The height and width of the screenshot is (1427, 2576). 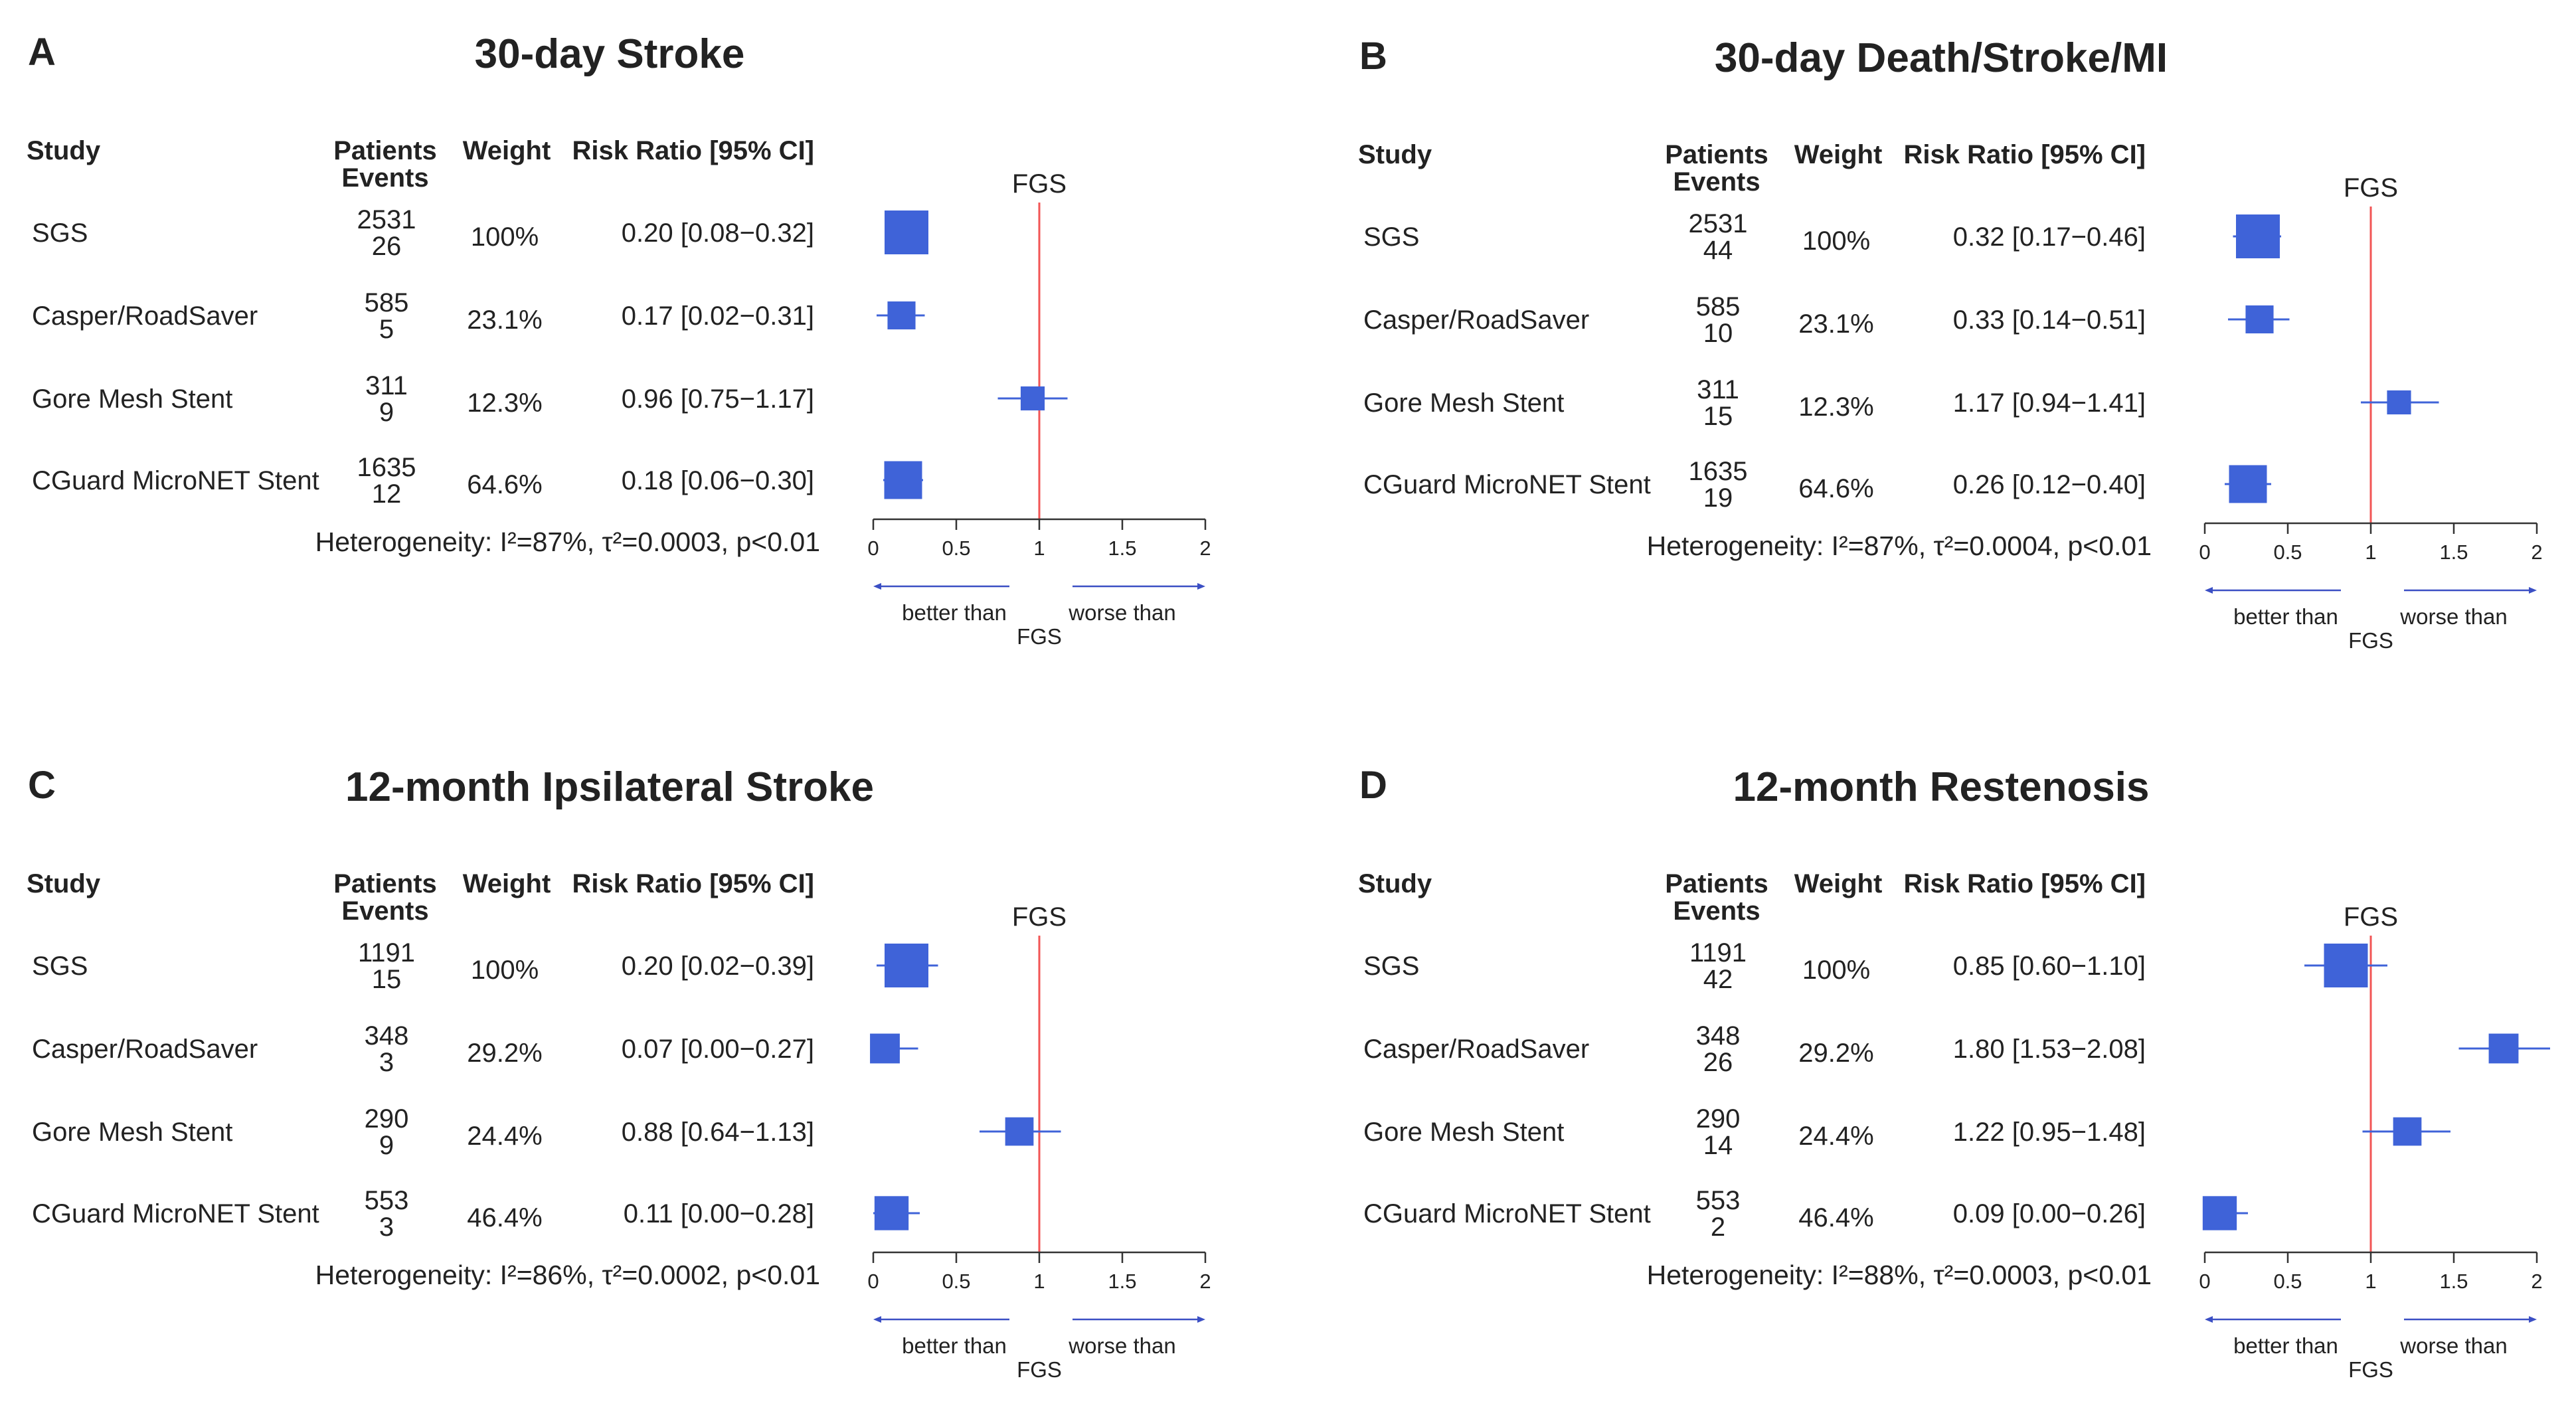 I want to click on patients-count: 348, so click(x=387, y=1035).